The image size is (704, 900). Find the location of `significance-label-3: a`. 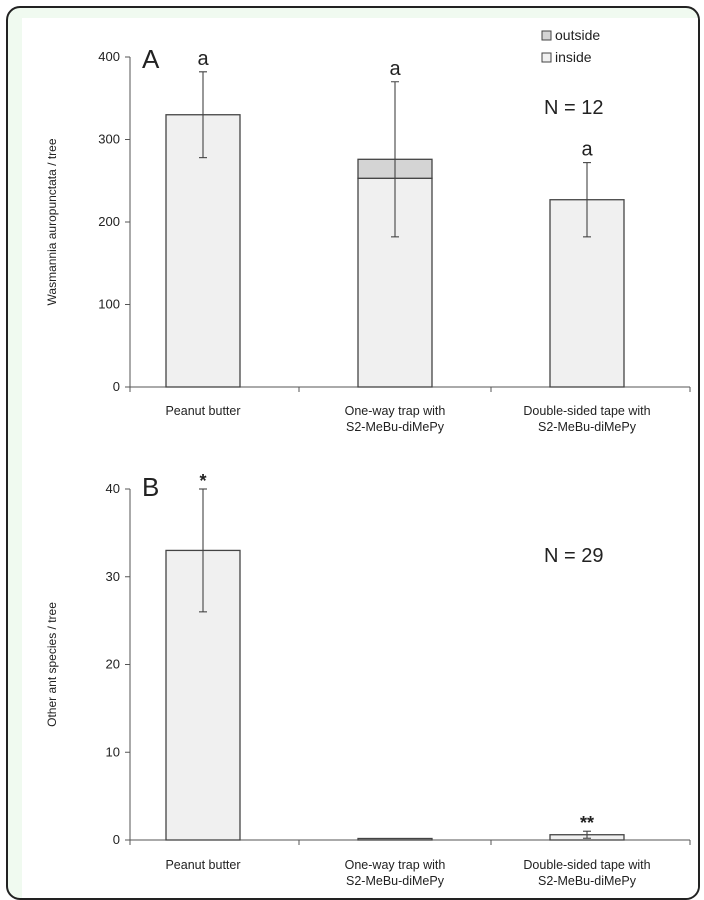

significance-label-3: a is located at coordinates (587, 150).